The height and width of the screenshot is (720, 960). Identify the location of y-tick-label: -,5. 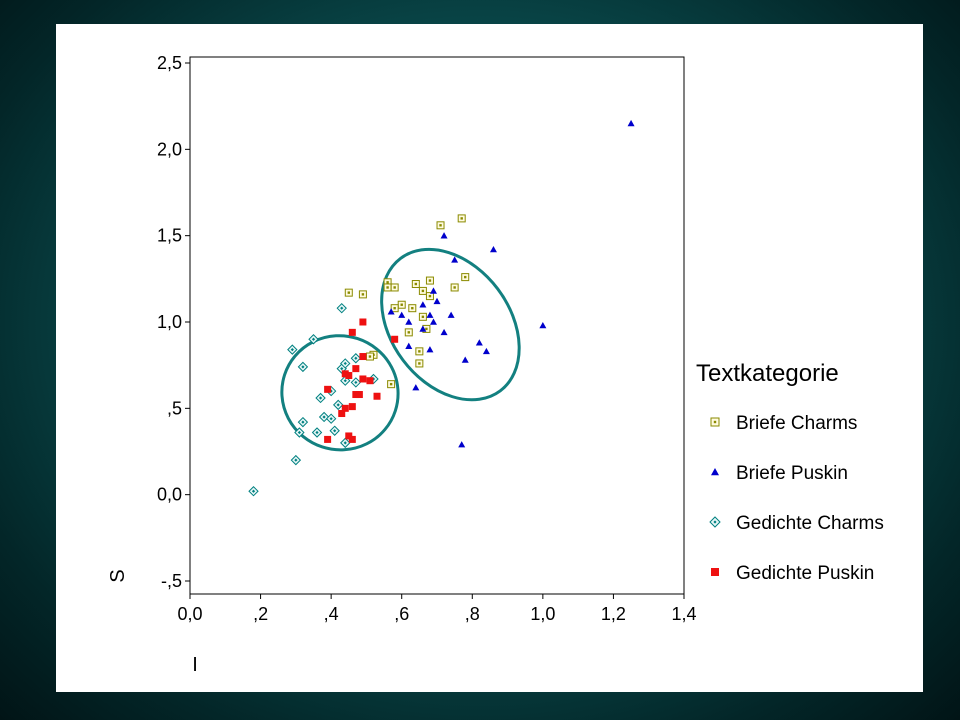
(171, 581).